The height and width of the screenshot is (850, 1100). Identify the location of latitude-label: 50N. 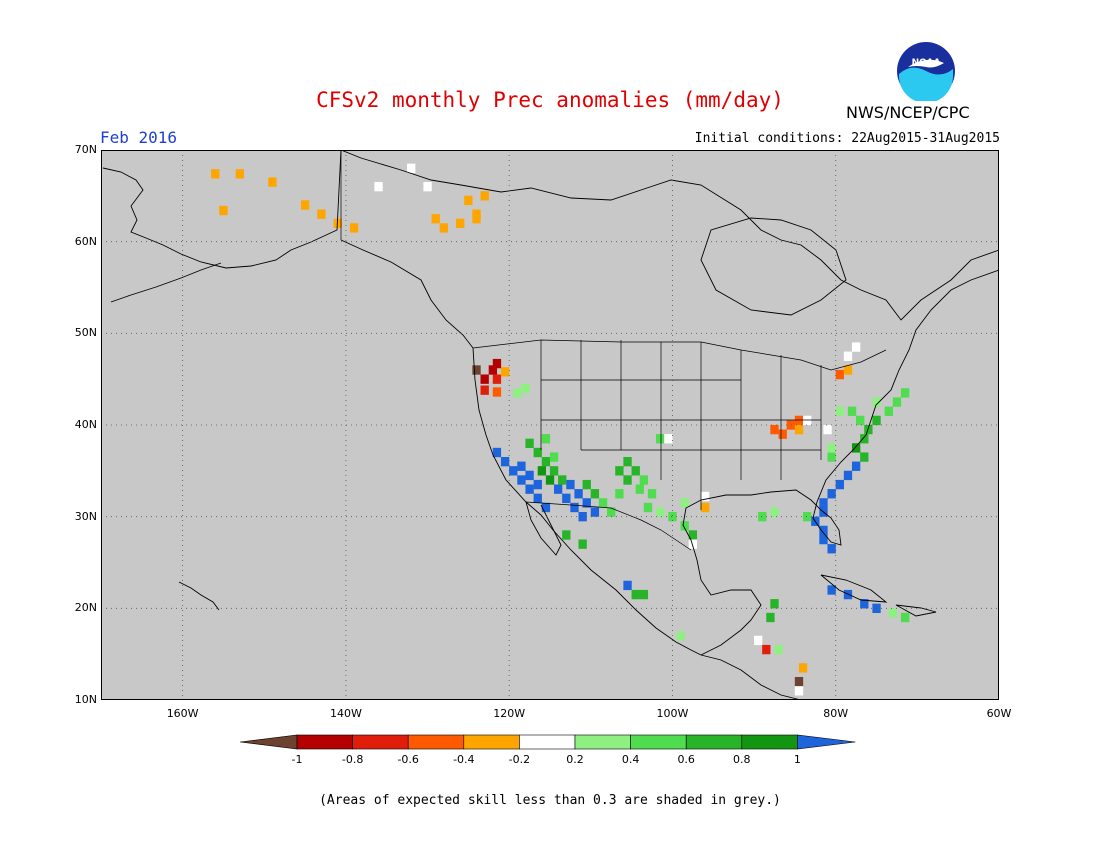
(85, 333).